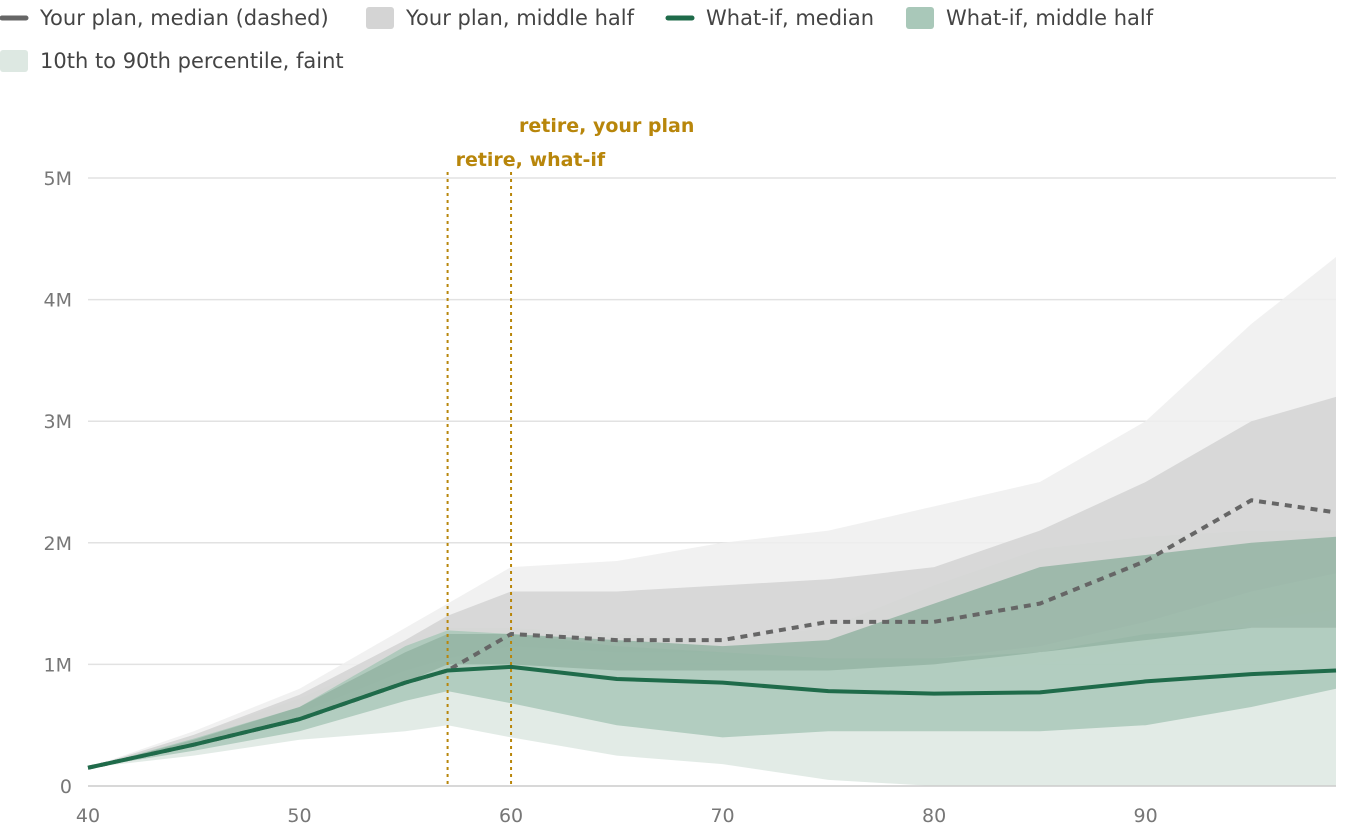  I want to click on x-tick-label: 60, so click(511, 816).